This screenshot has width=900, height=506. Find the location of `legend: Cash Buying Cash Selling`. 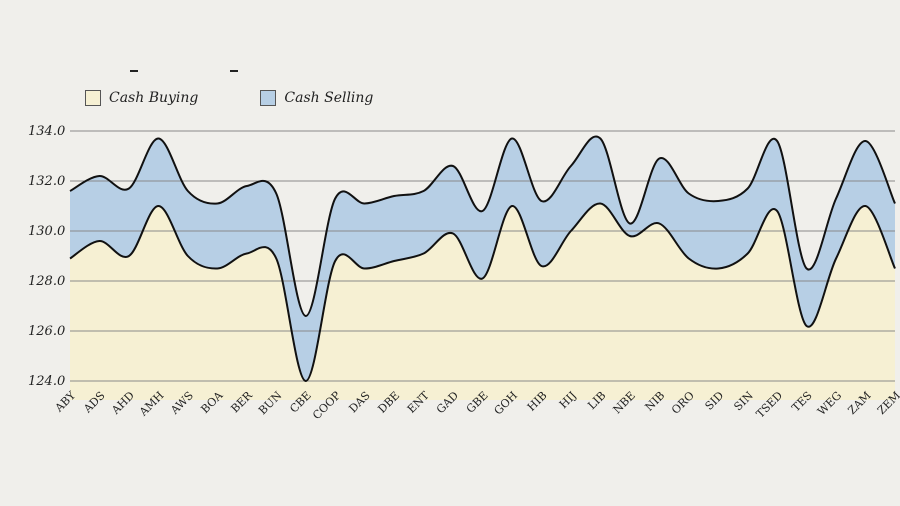

legend: Cash Buying Cash Selling is located at coordinates (229, 98).